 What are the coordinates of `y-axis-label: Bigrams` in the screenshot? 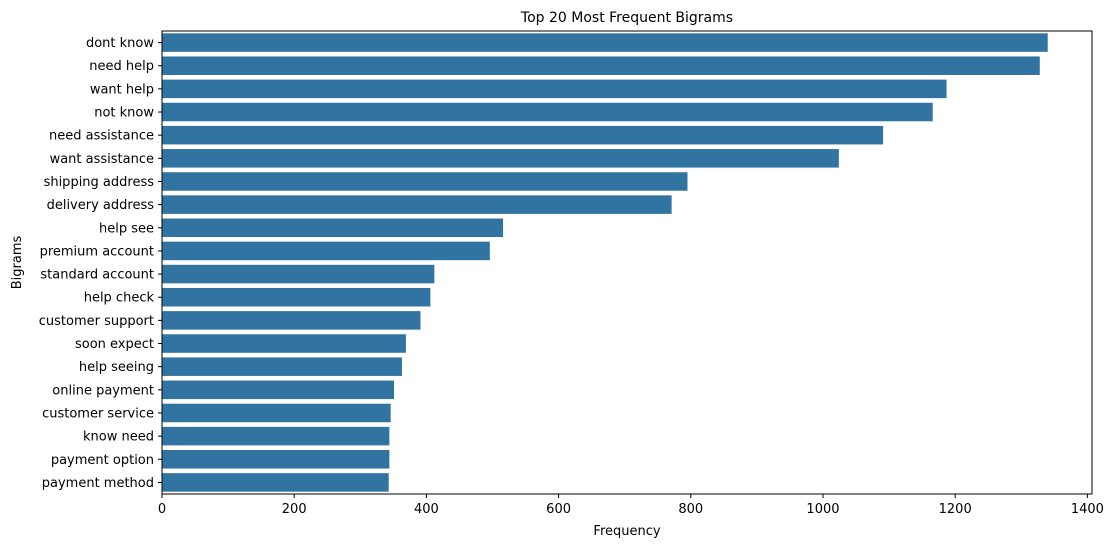 It's located at (17, 263).